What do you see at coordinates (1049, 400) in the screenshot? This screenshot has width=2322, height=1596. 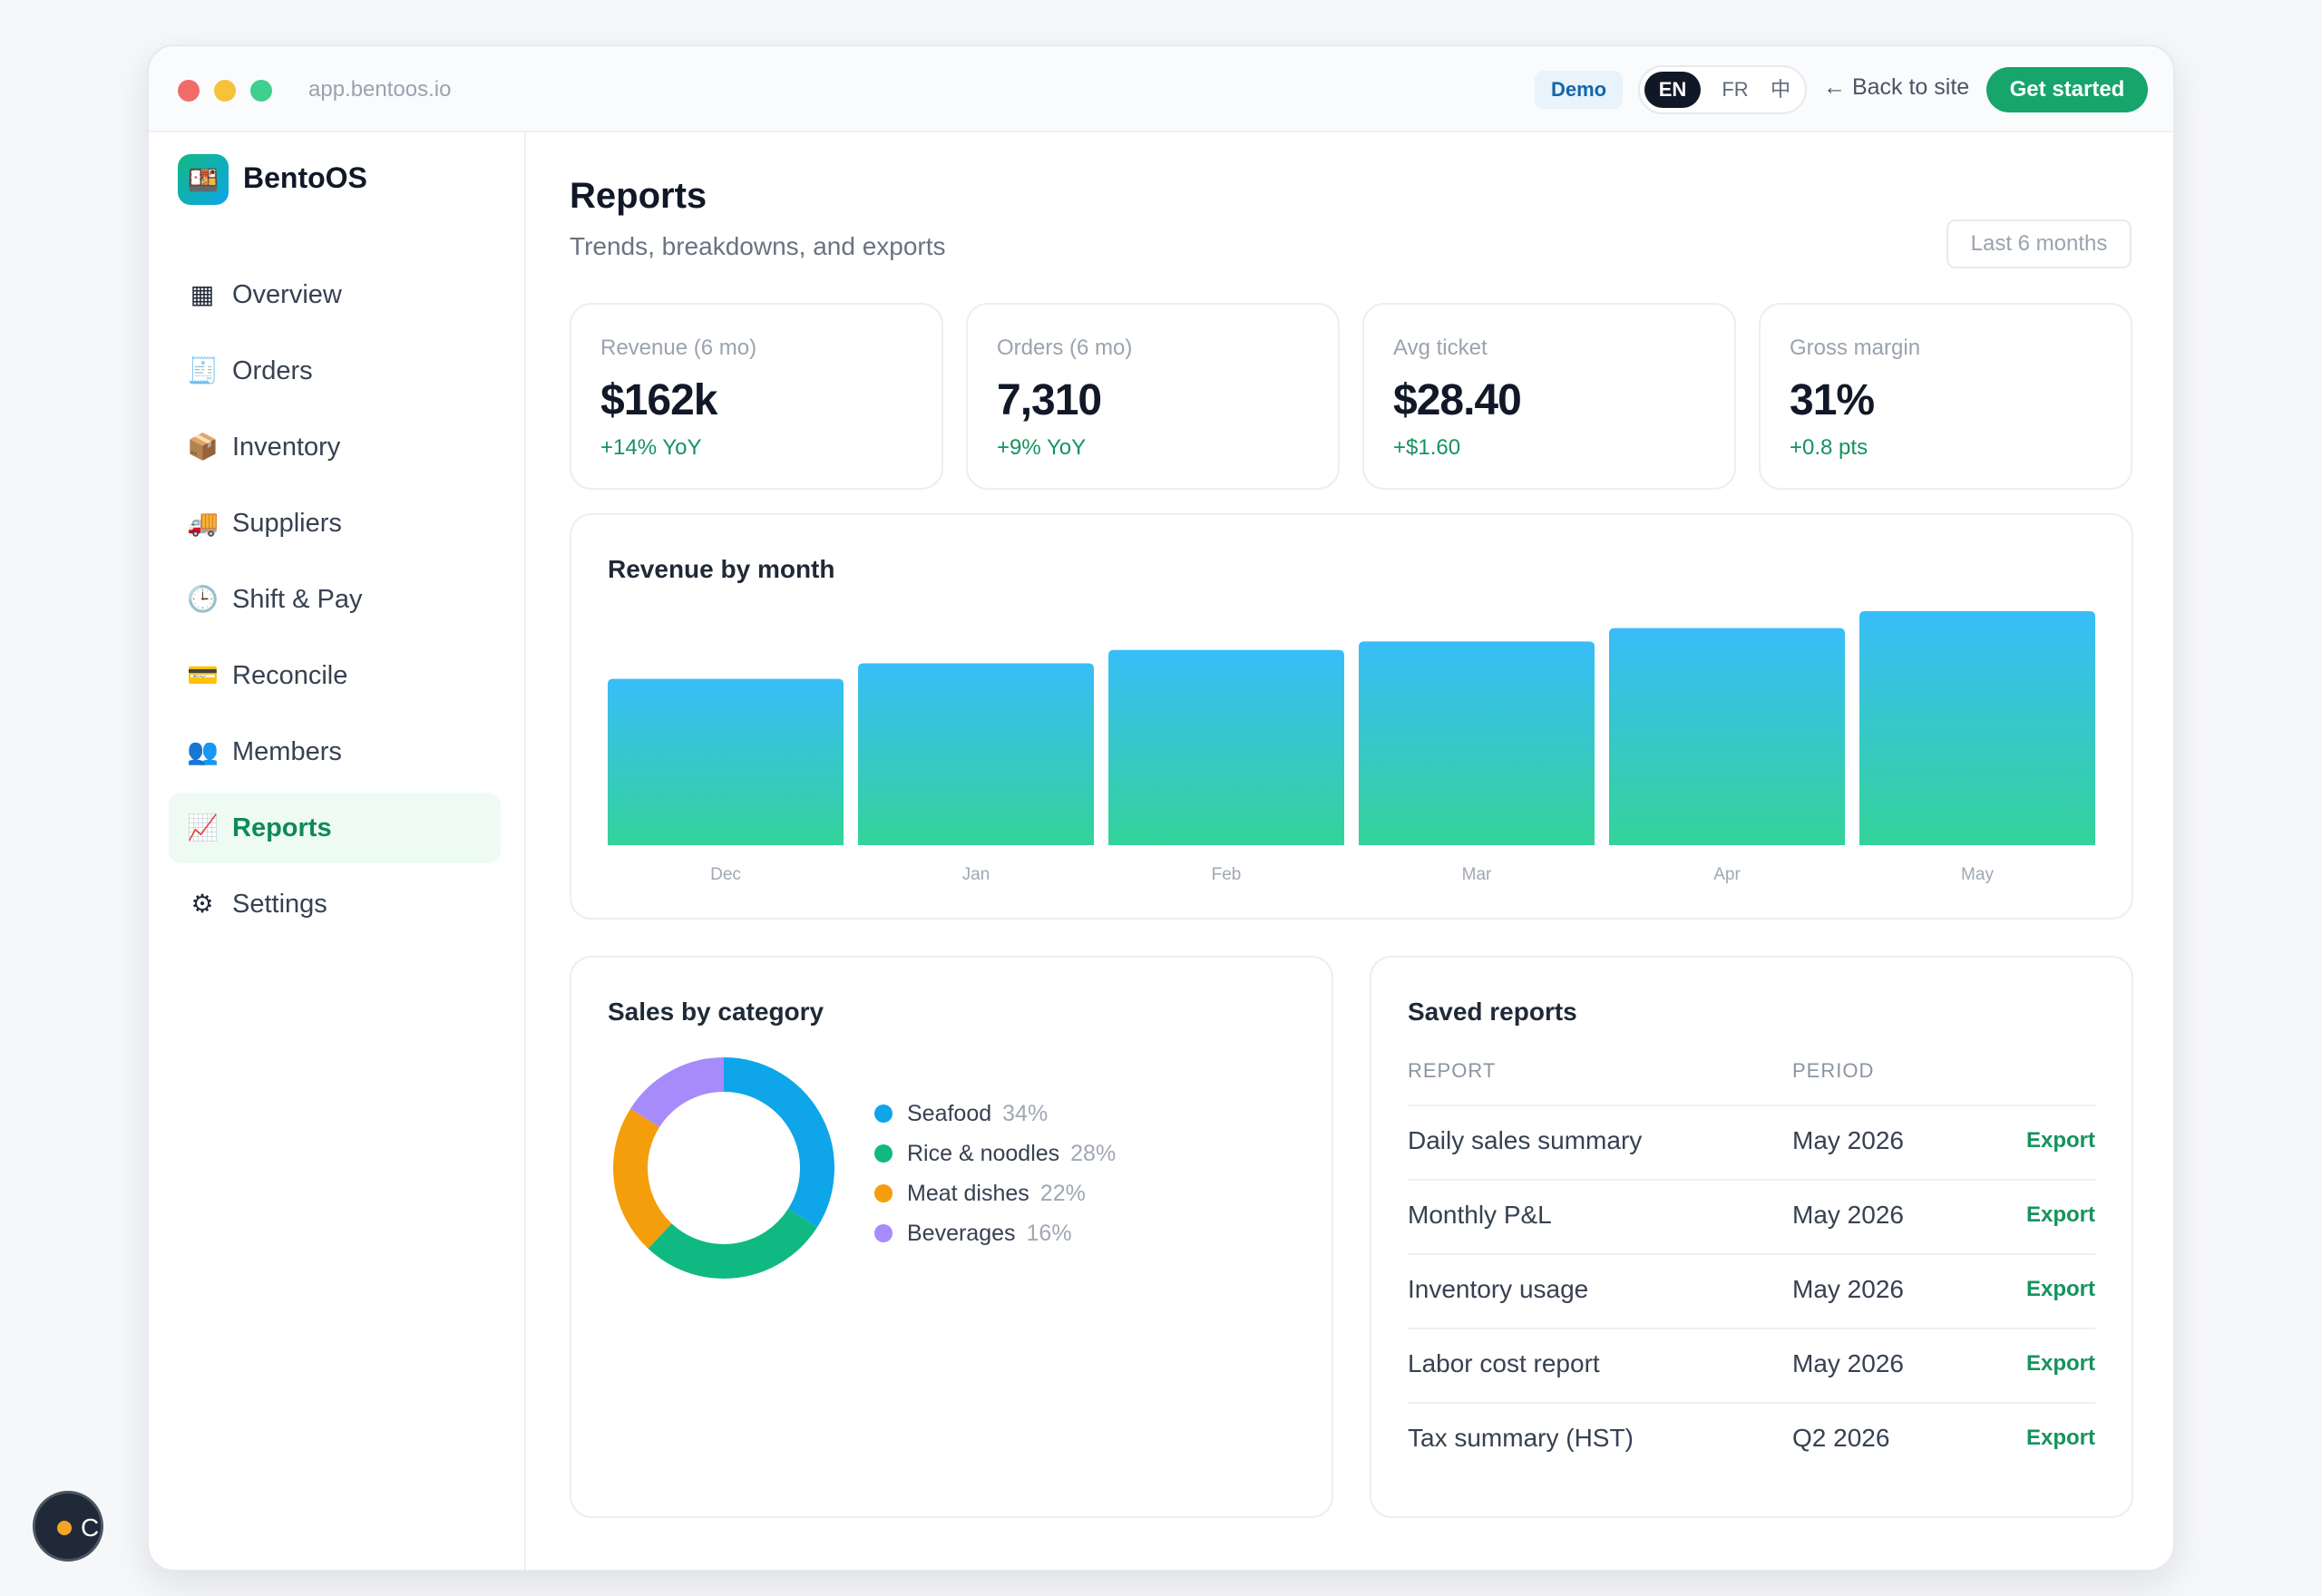 I see `kpi-value: 7,310` at bounding box center [1049, 400].